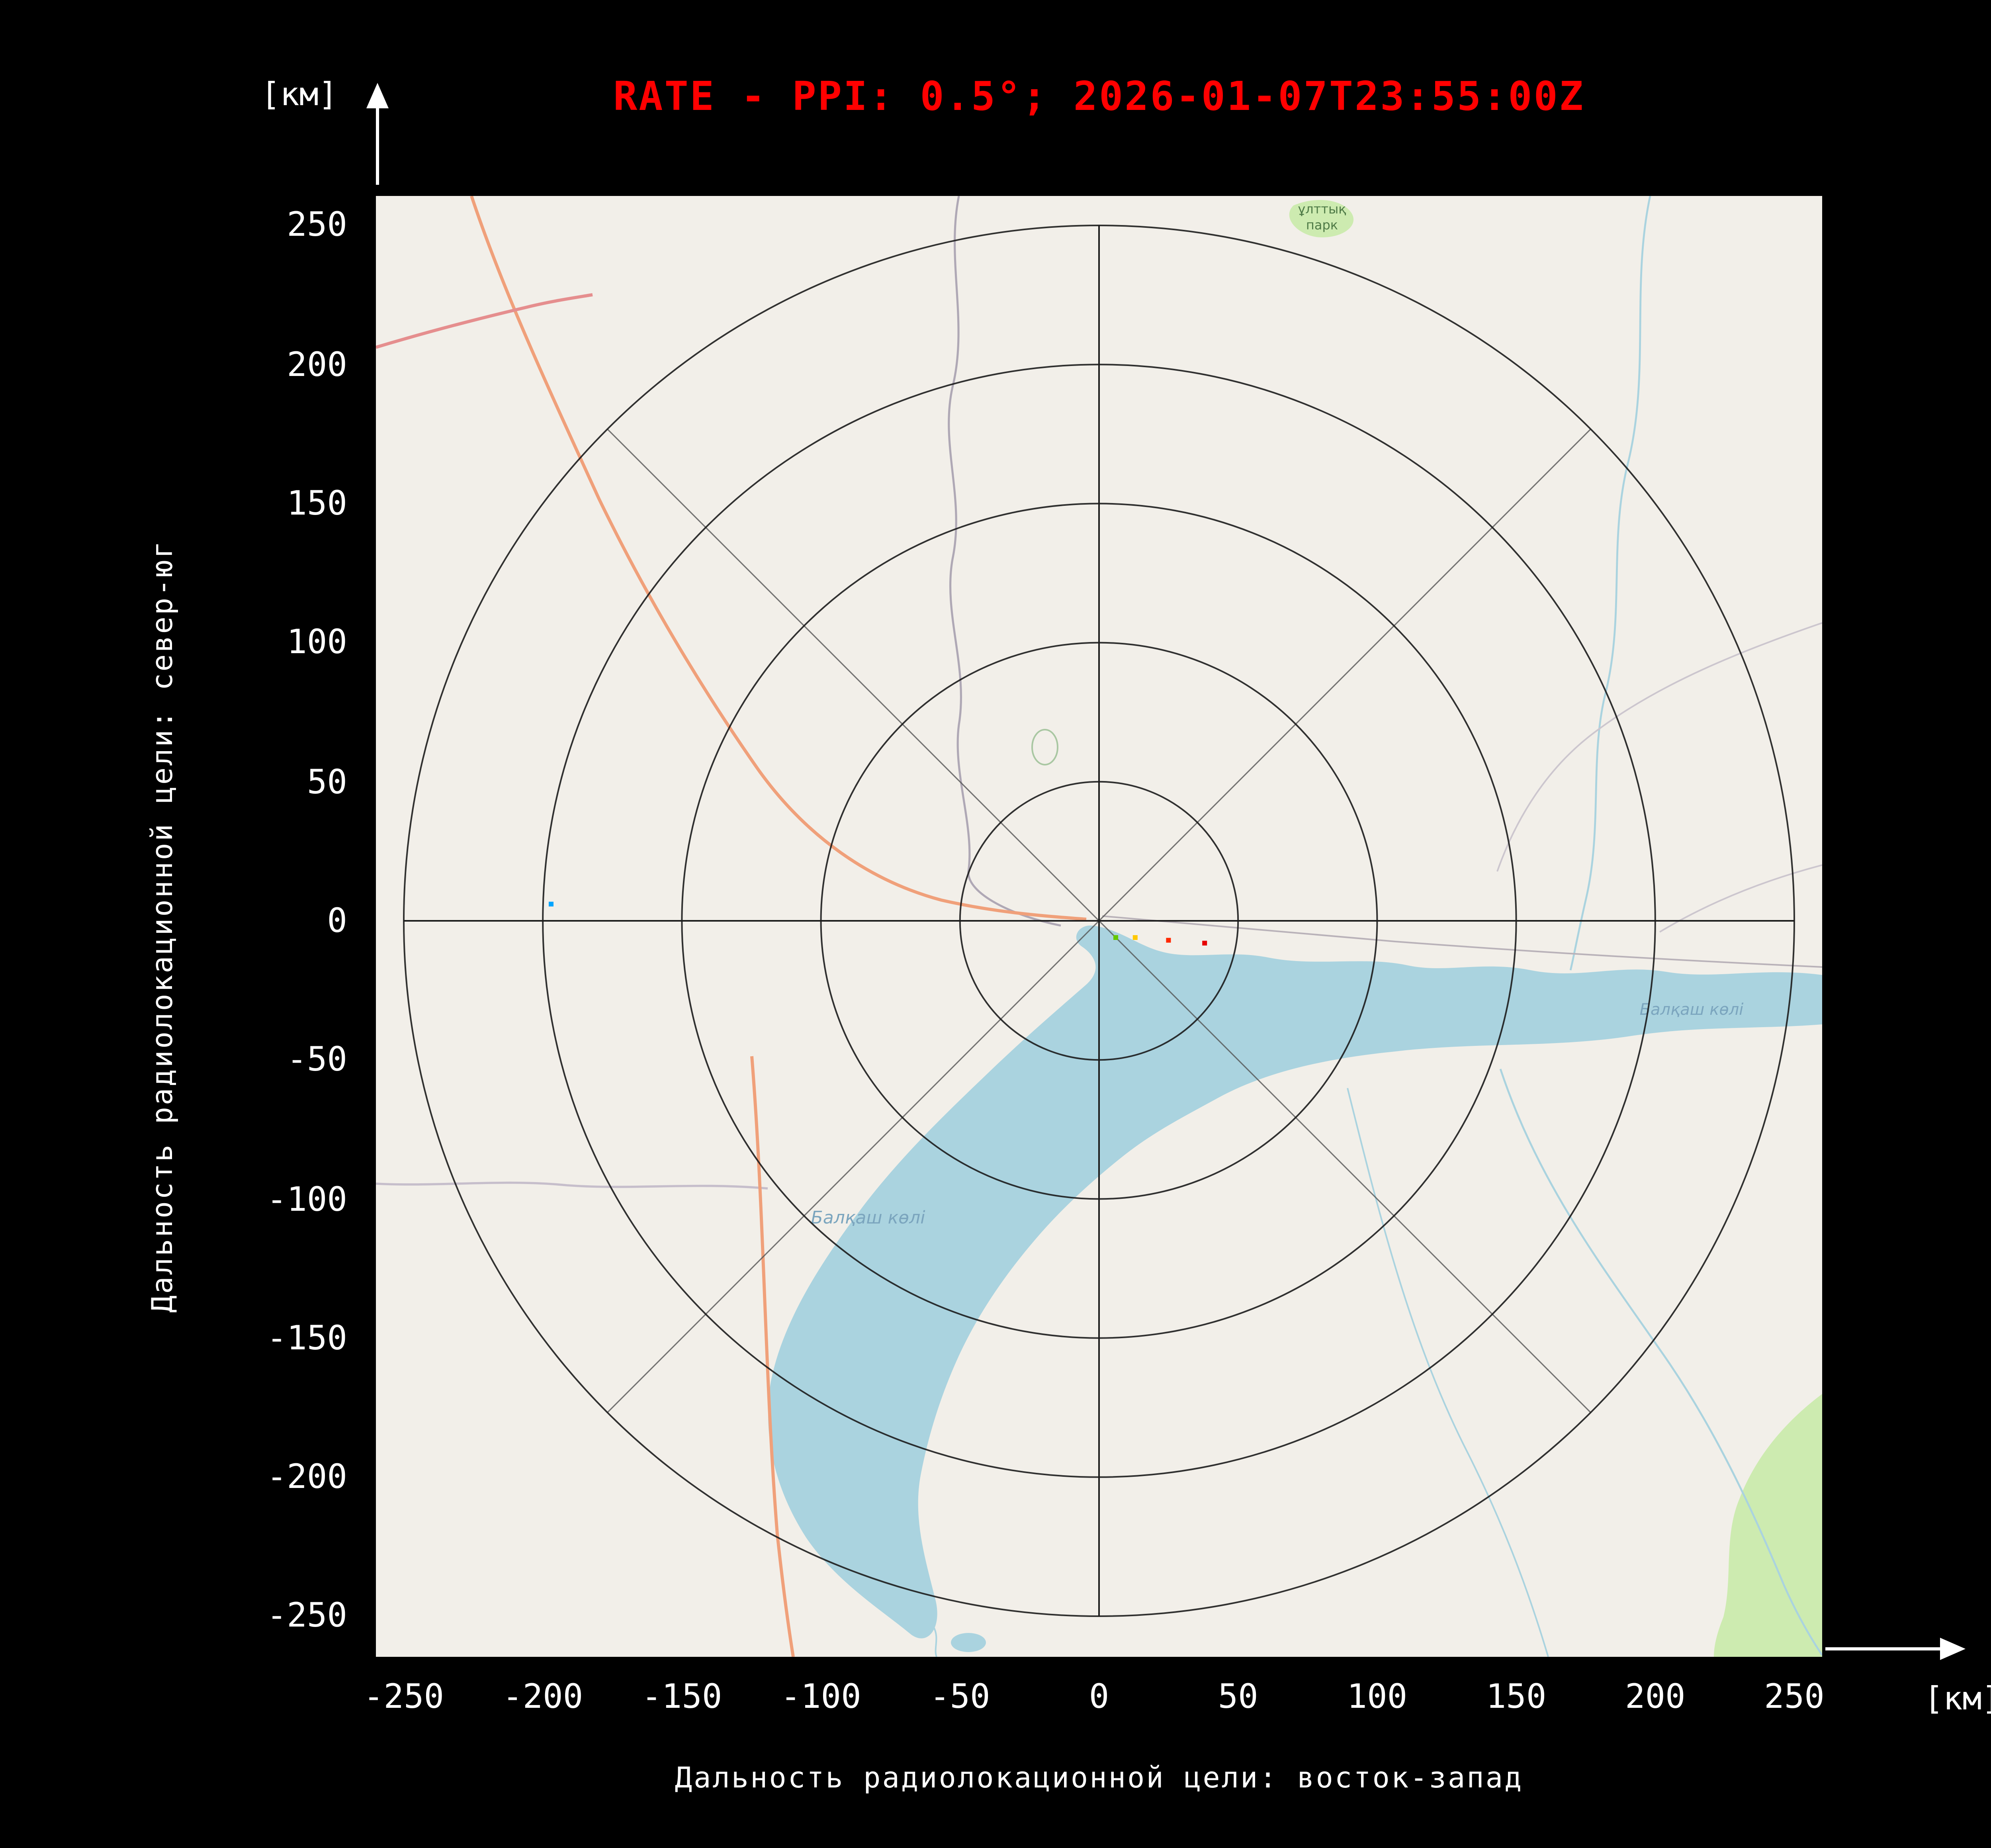  What do you see at coordinates (1044, 747) in the screenshot?
I see `map-contour` at bounding box center [1044, 747].